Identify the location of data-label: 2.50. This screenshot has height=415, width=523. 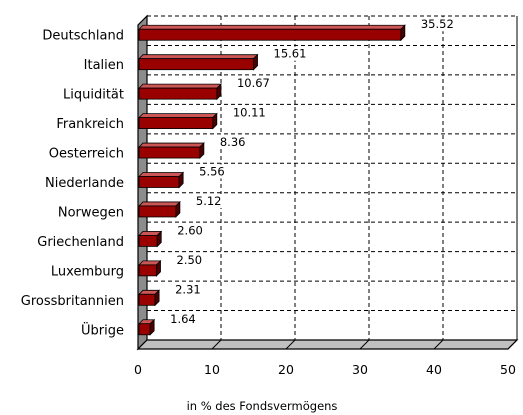
(190, 260).